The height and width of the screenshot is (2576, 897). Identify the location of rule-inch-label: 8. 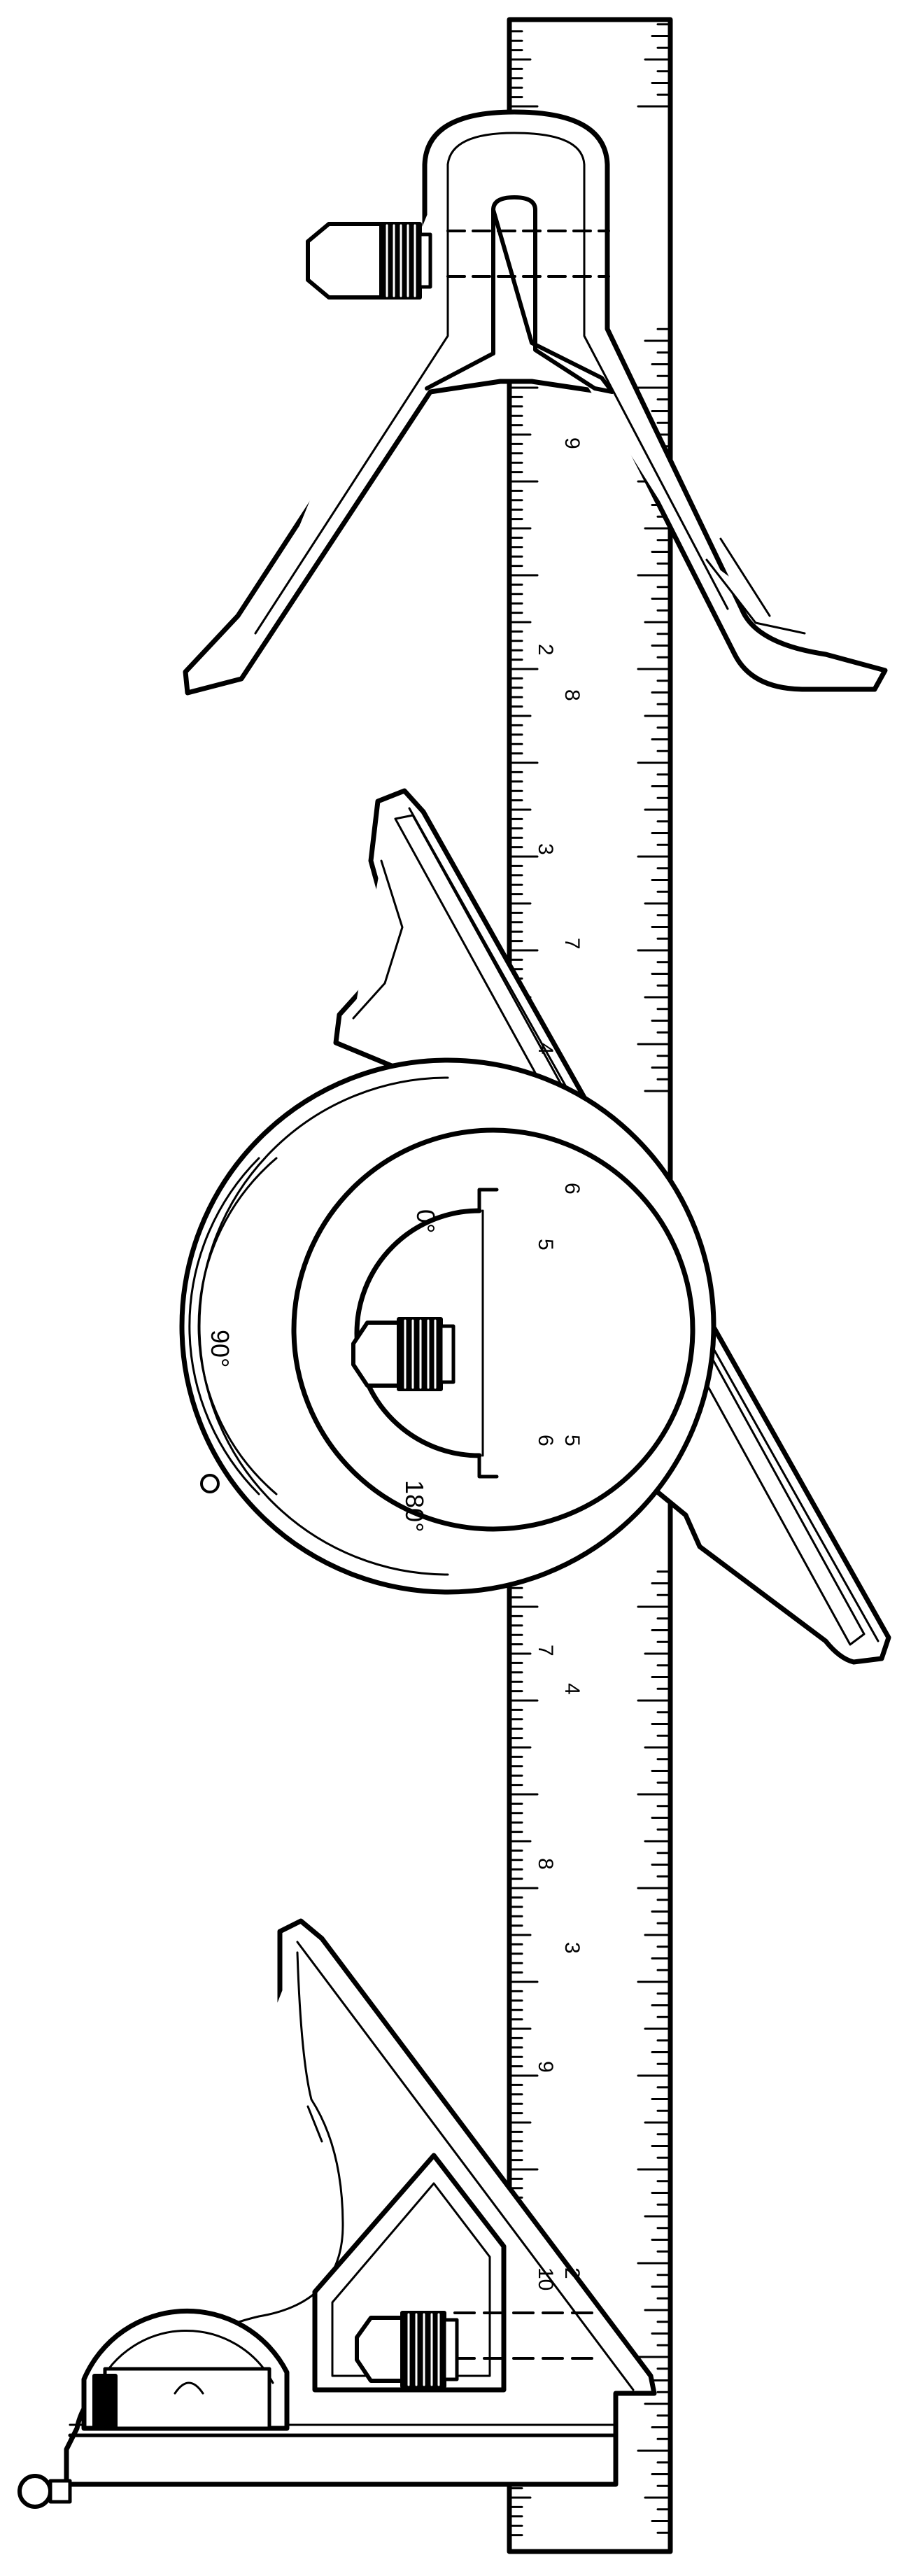
(545, 1864).